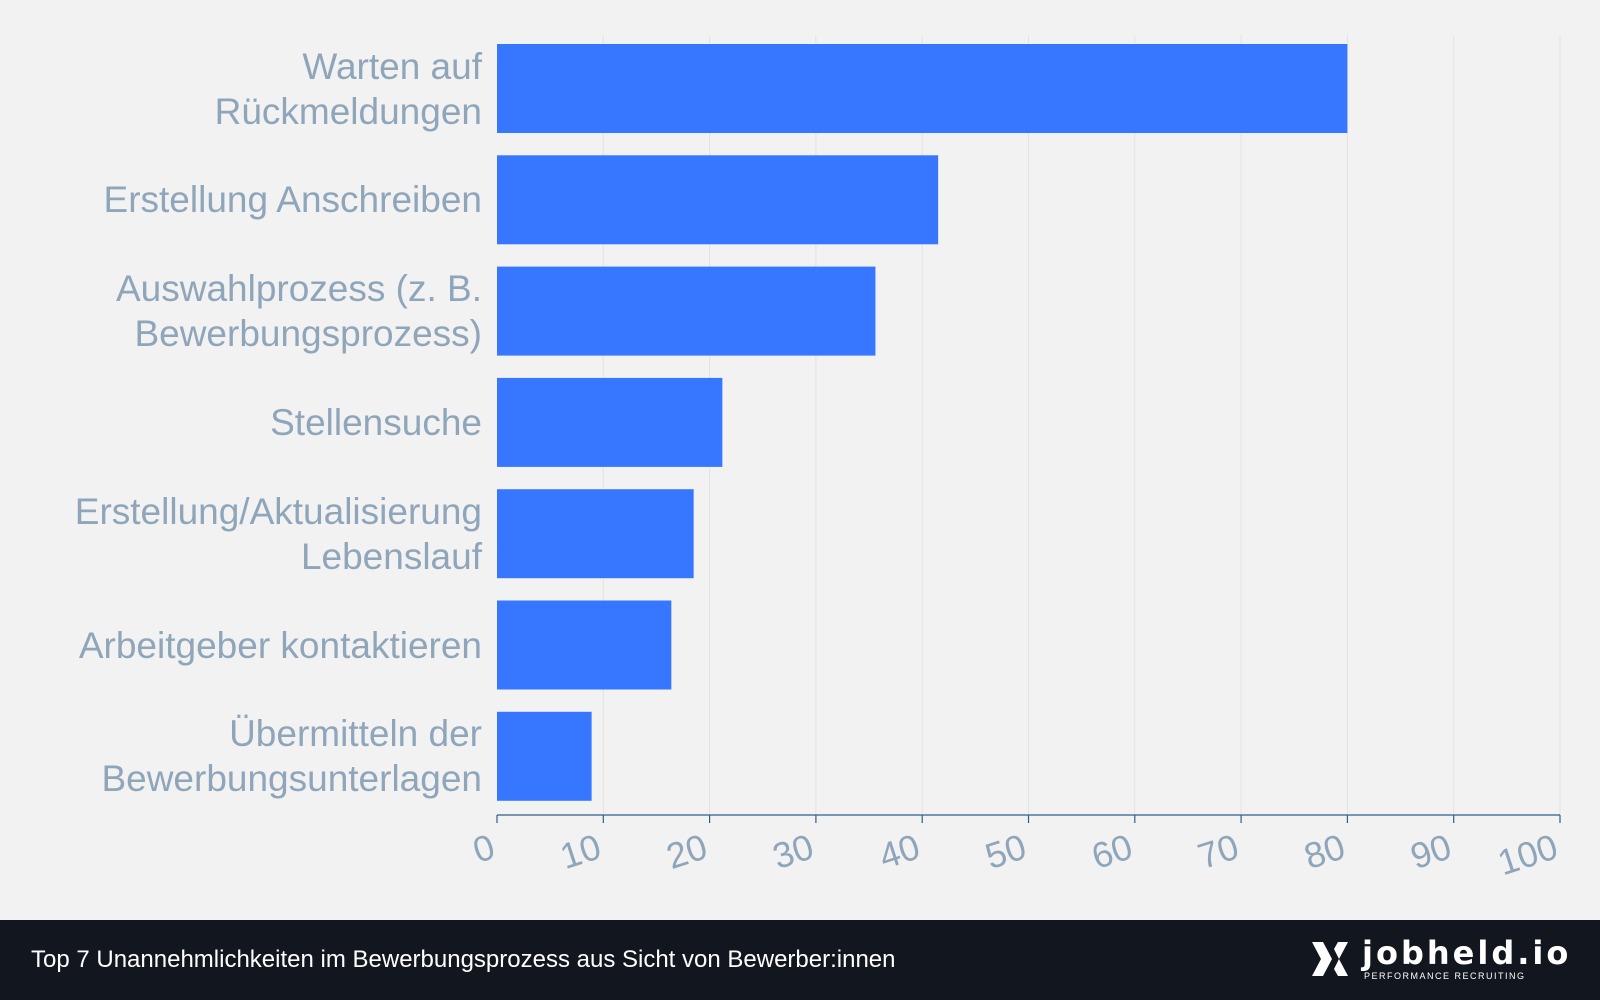 The width and height of the screenshot is (1600, 1000). Describe the element at coordinates (1112, 851) in the screenshot. I see `x-tick-label-60: 60` at that location.